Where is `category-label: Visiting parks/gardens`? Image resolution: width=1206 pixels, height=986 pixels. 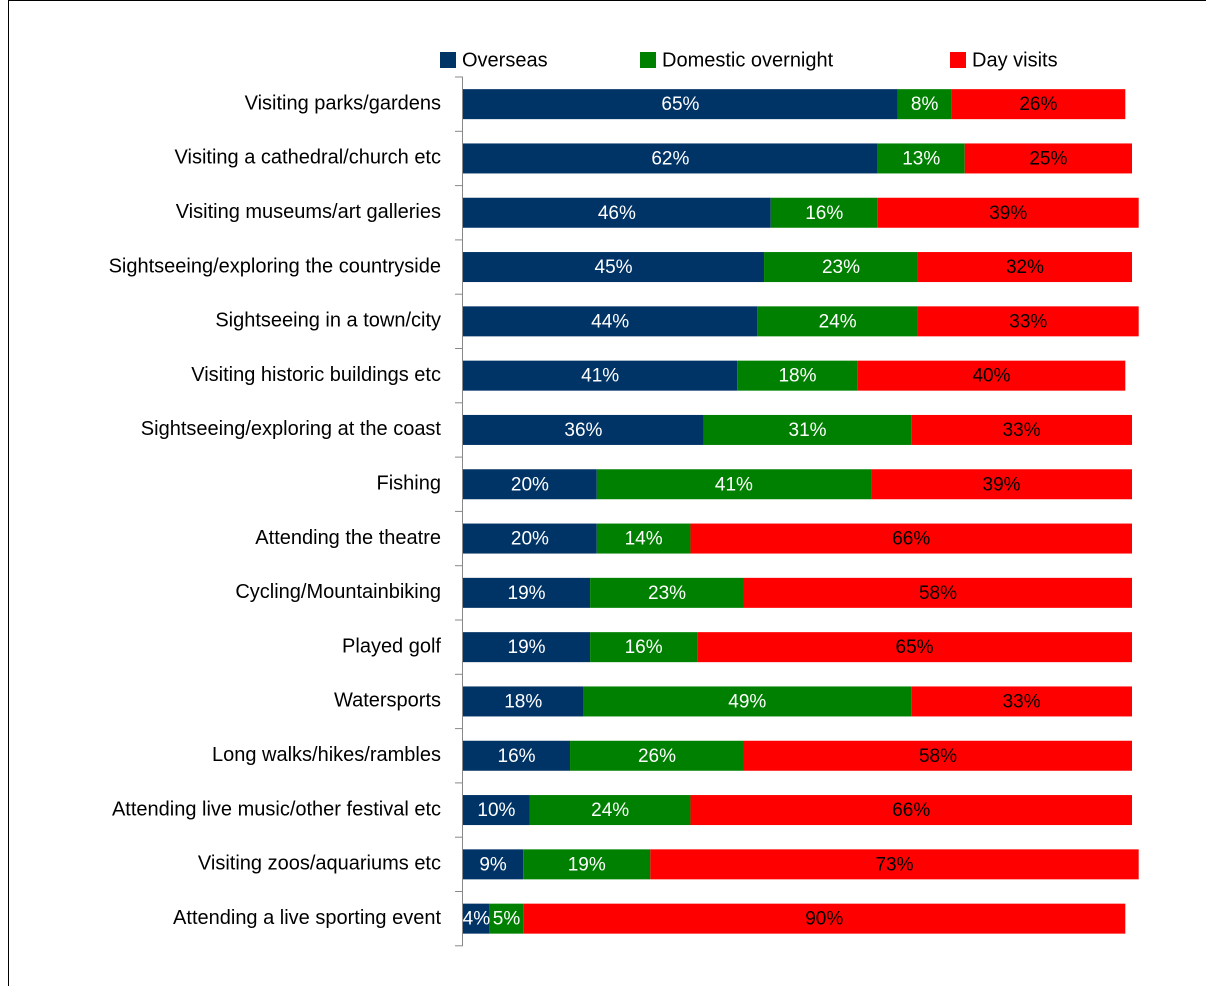
category-label: Visiting parks/gardens is located at coordinates (343, 103).